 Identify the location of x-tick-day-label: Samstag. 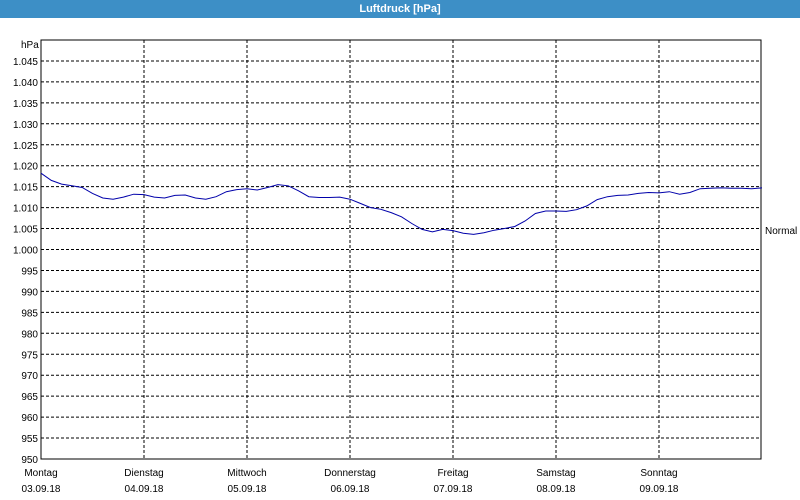
(555, 473).